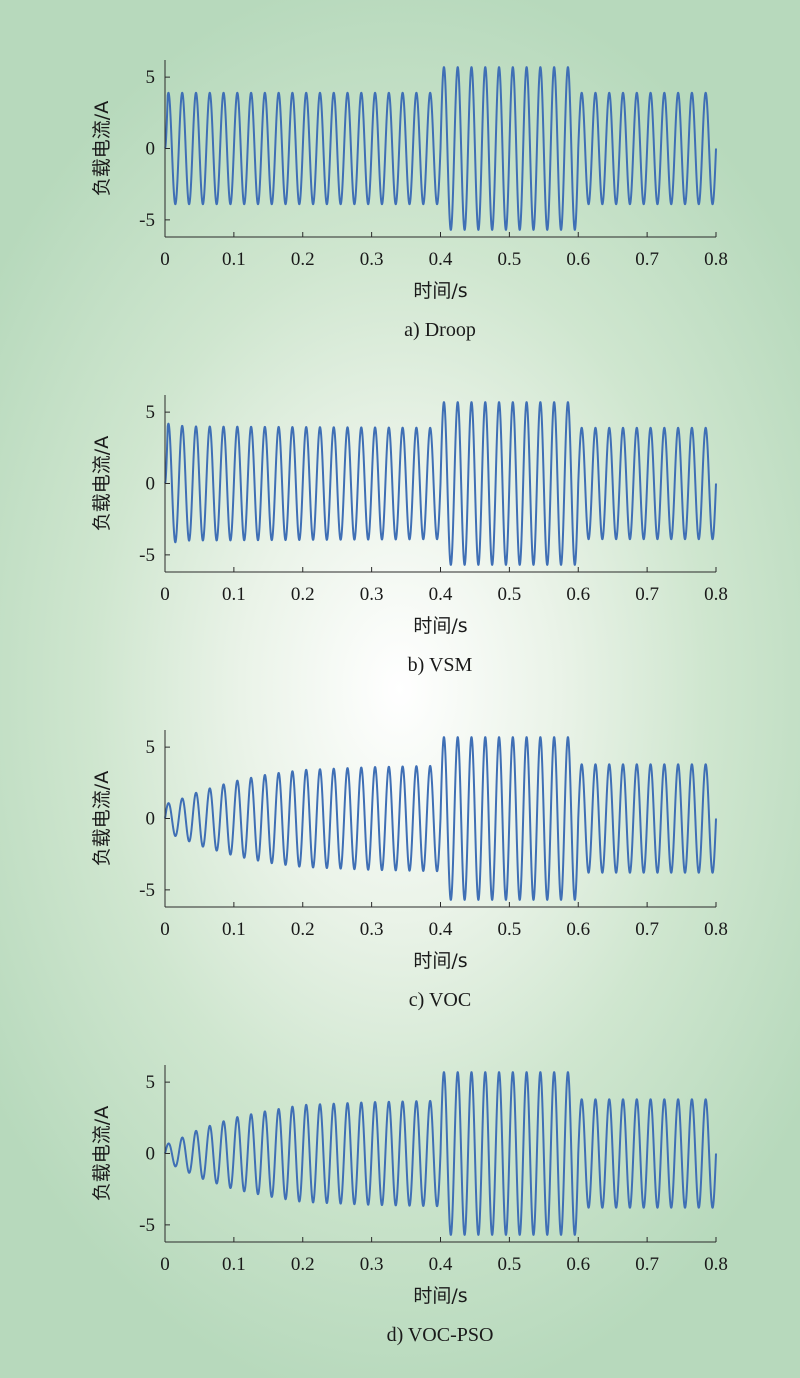  Describe the element at coordinates (440, 1335) in the screenshot. I see `chart-caption: d) VOC-PSO` at that location.